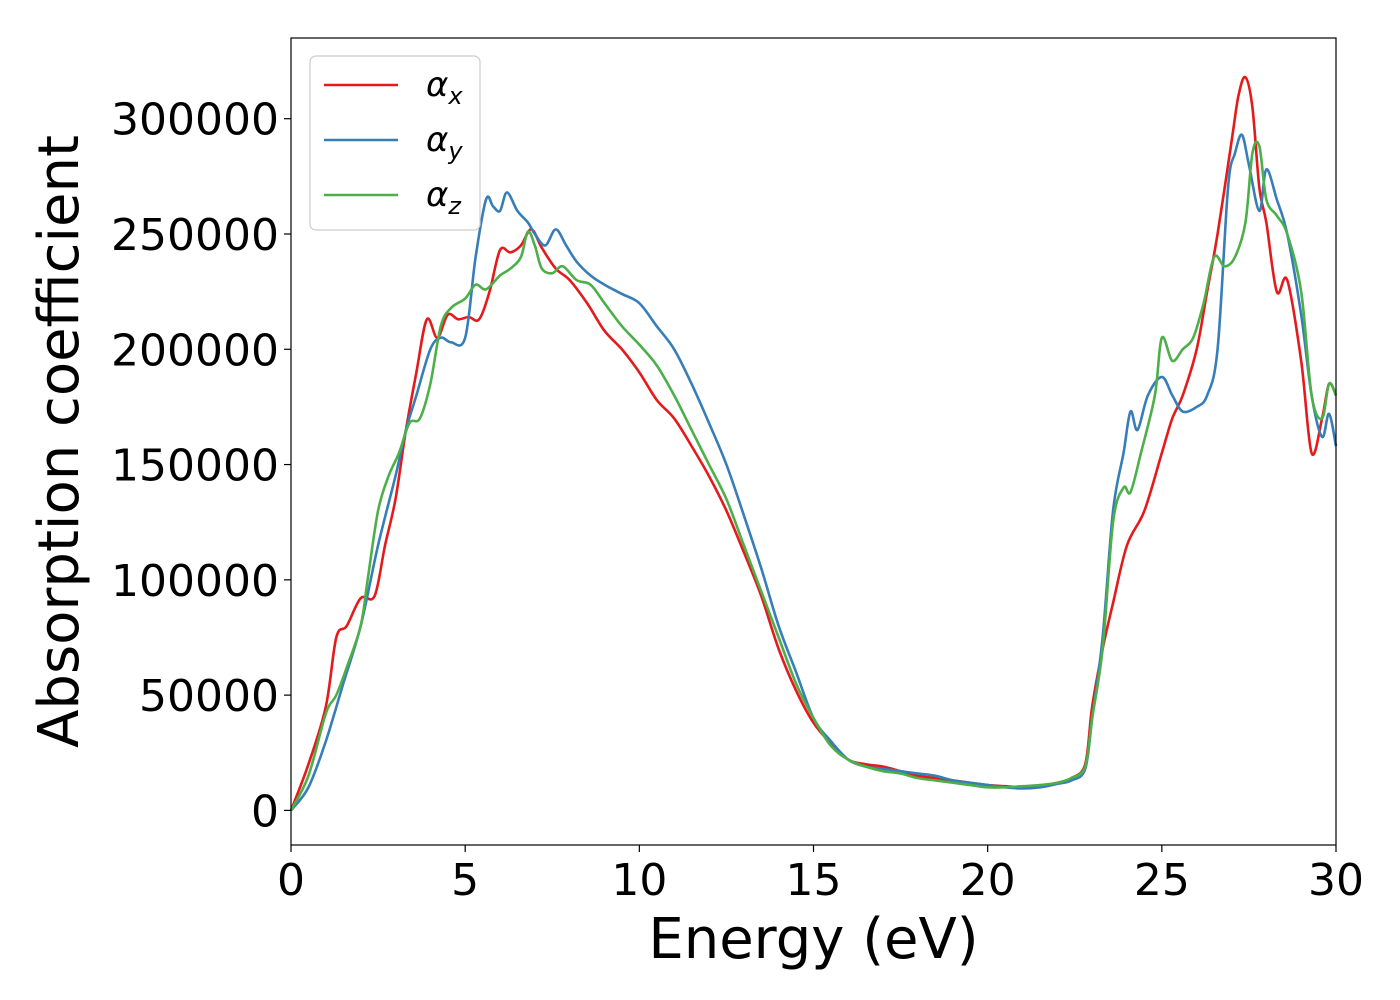  Describe the element at coordinates (444, 87) in the screenshot. I see `legend-label-x: αx` at that location.